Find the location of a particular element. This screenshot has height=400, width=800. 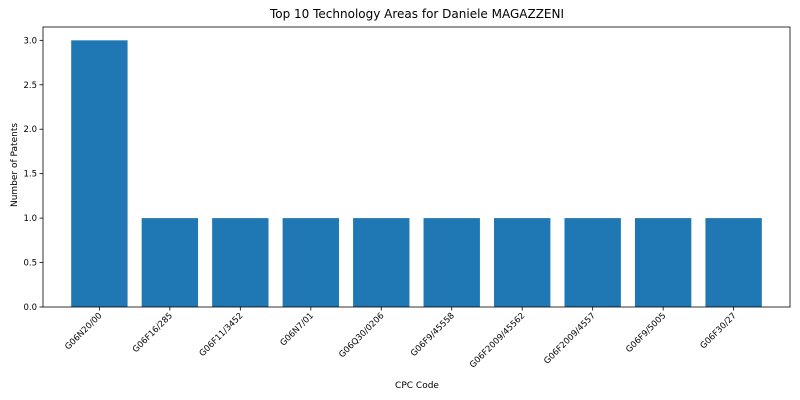

y-axis-label: Number of Patents is located at coordinates (15, 165).